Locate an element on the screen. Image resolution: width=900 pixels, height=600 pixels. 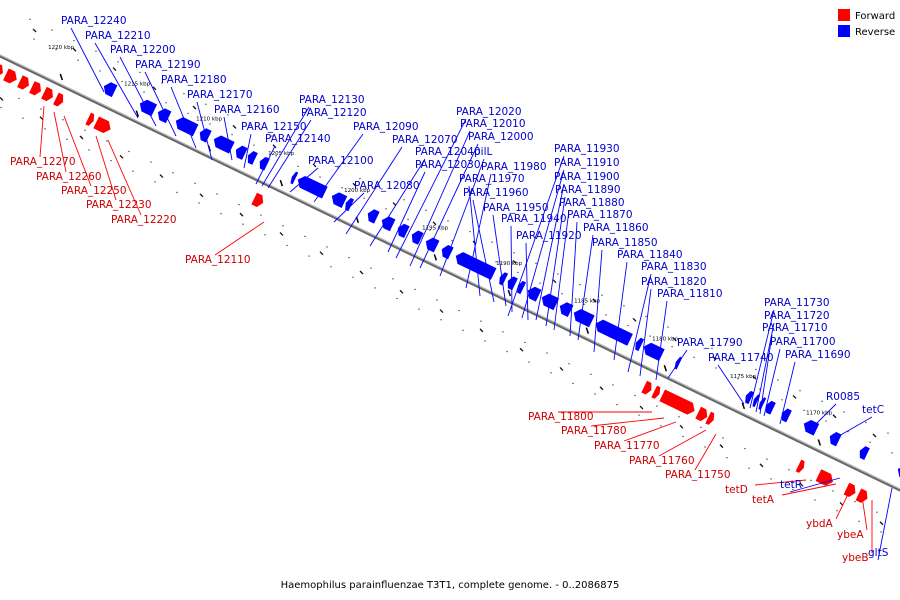
reverse-gene-label: PARA_12070 is located at coordinates (425, 140).